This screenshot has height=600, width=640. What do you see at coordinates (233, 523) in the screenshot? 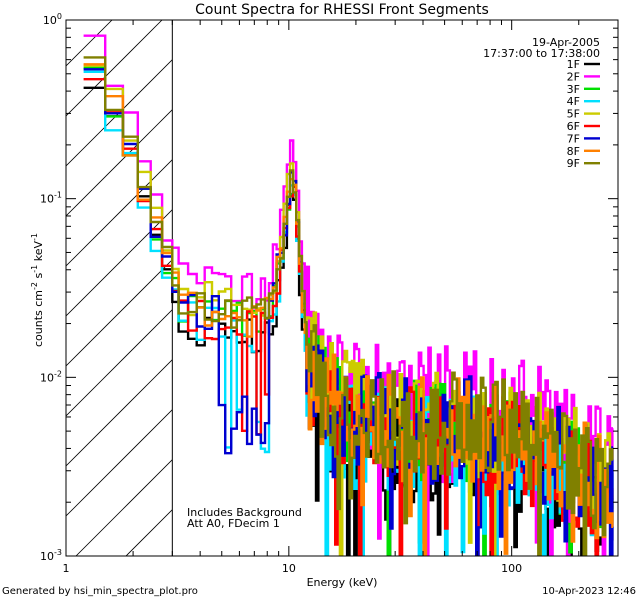
I see `annotation-attenuator: Att A0, FDecim 1` at bounding box center [233, 523].